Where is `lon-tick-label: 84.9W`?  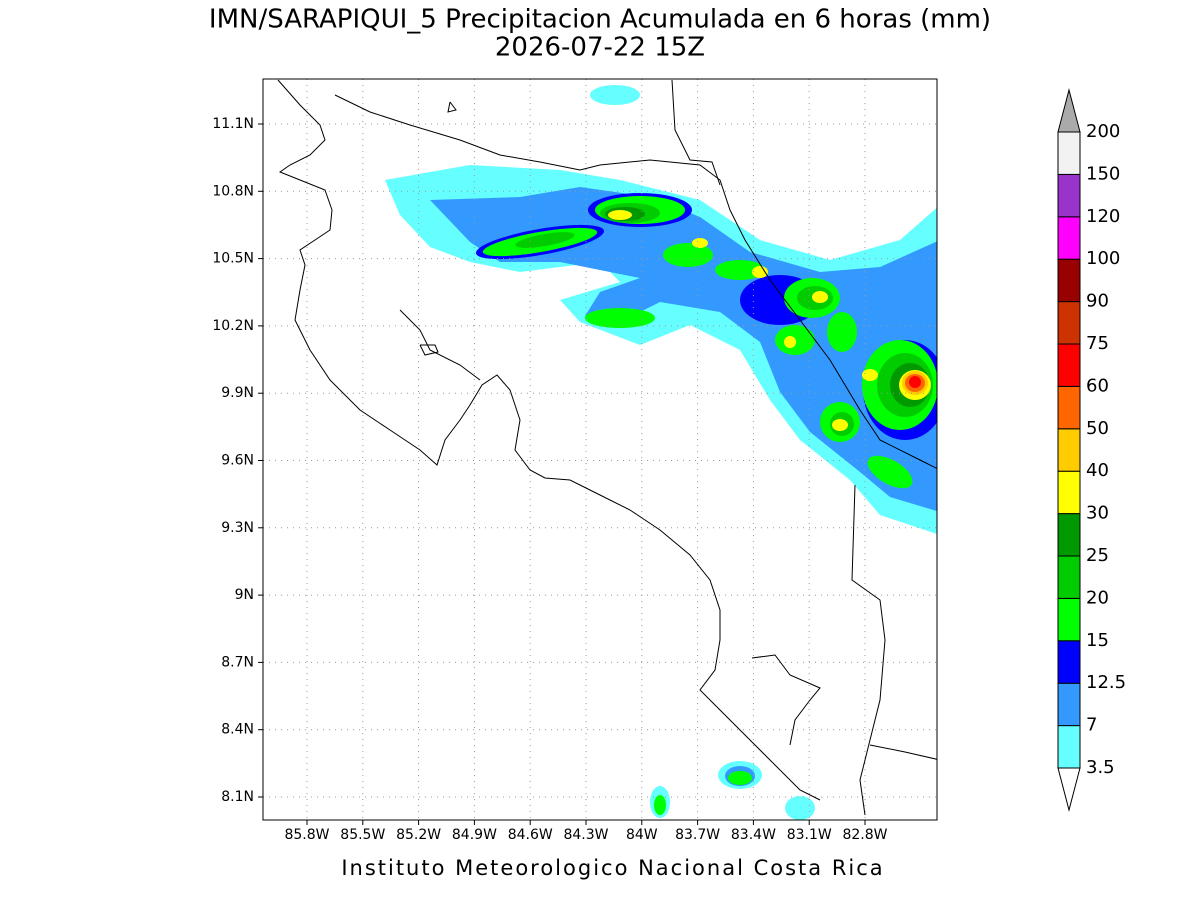 lon-tick-label: 84.9W is located at coordinates (474, 835).